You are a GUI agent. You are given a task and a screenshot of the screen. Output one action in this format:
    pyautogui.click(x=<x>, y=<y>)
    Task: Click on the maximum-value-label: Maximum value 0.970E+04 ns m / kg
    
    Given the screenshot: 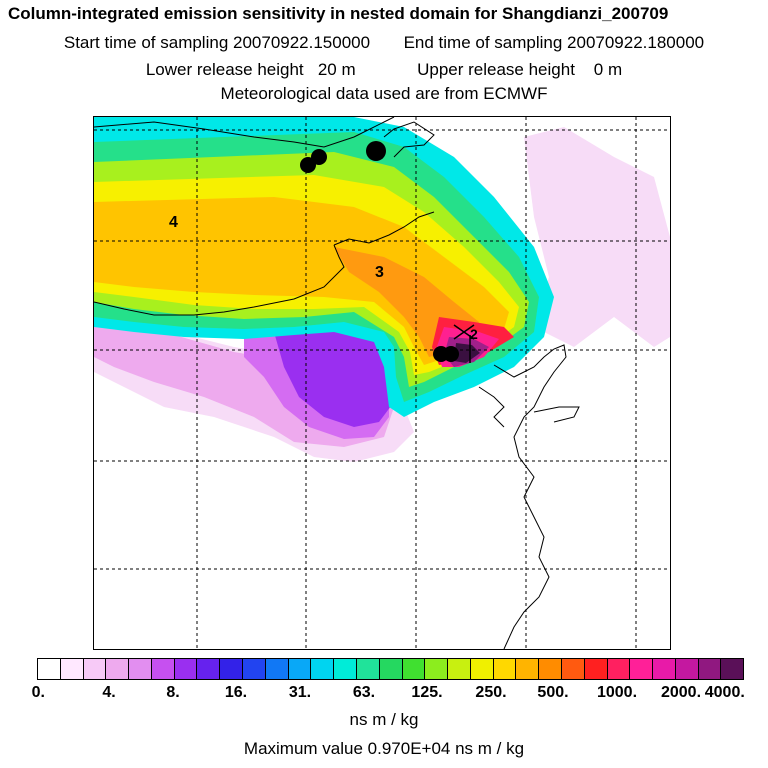 What is the action you would take?
    pyautogui.click(x=384, y=748)
    